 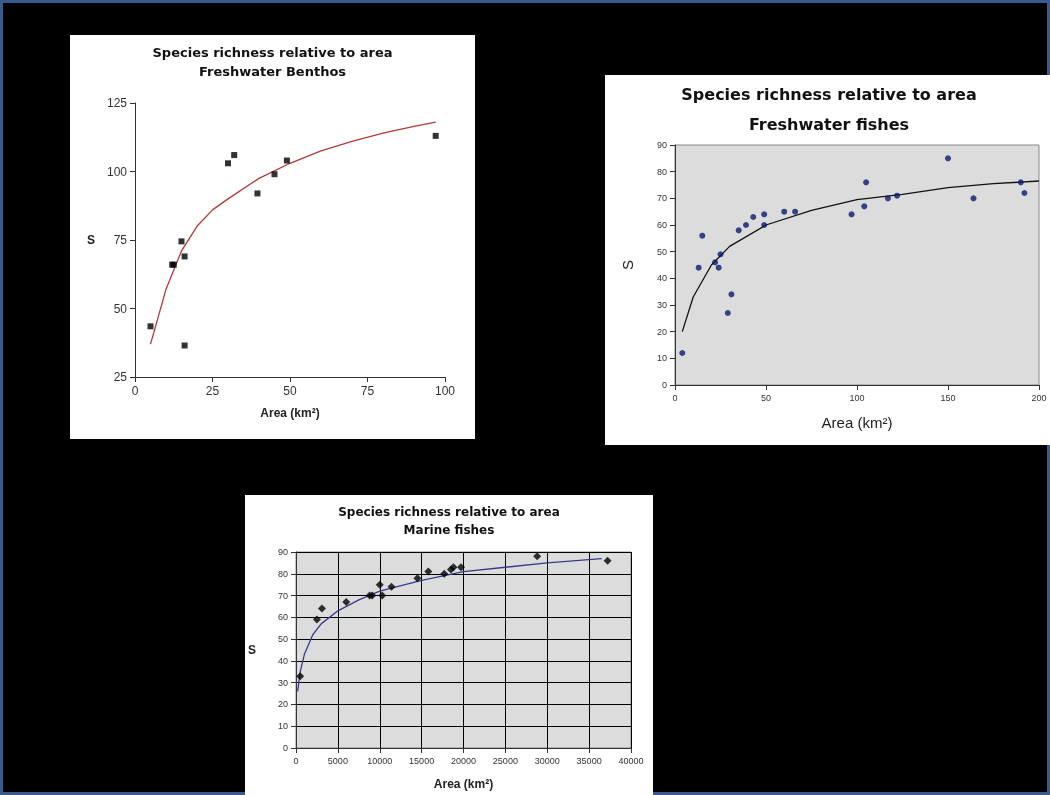 What do you see at coordinates (505, 760) in the screenshot?
I see `x-tick-label: 25000` at bounding box center [505, 760].